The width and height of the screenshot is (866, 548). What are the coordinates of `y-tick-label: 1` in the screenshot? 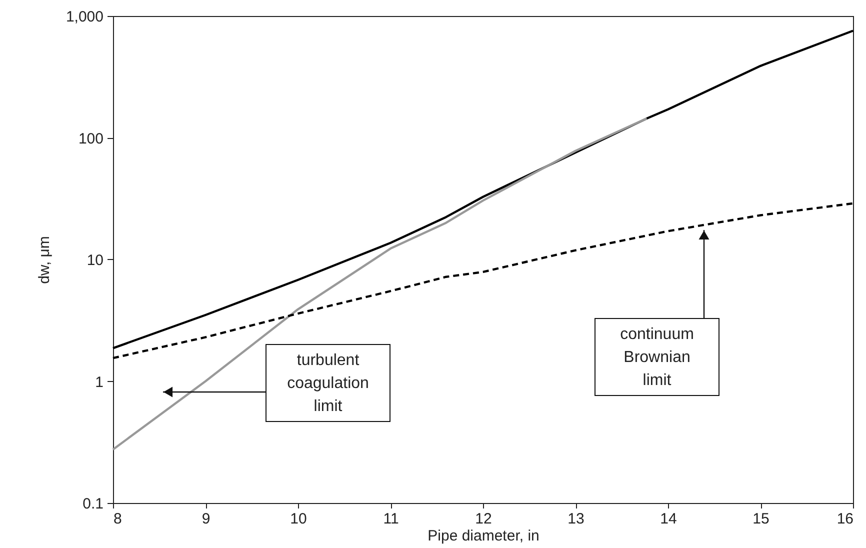 It's located at (99, 382).